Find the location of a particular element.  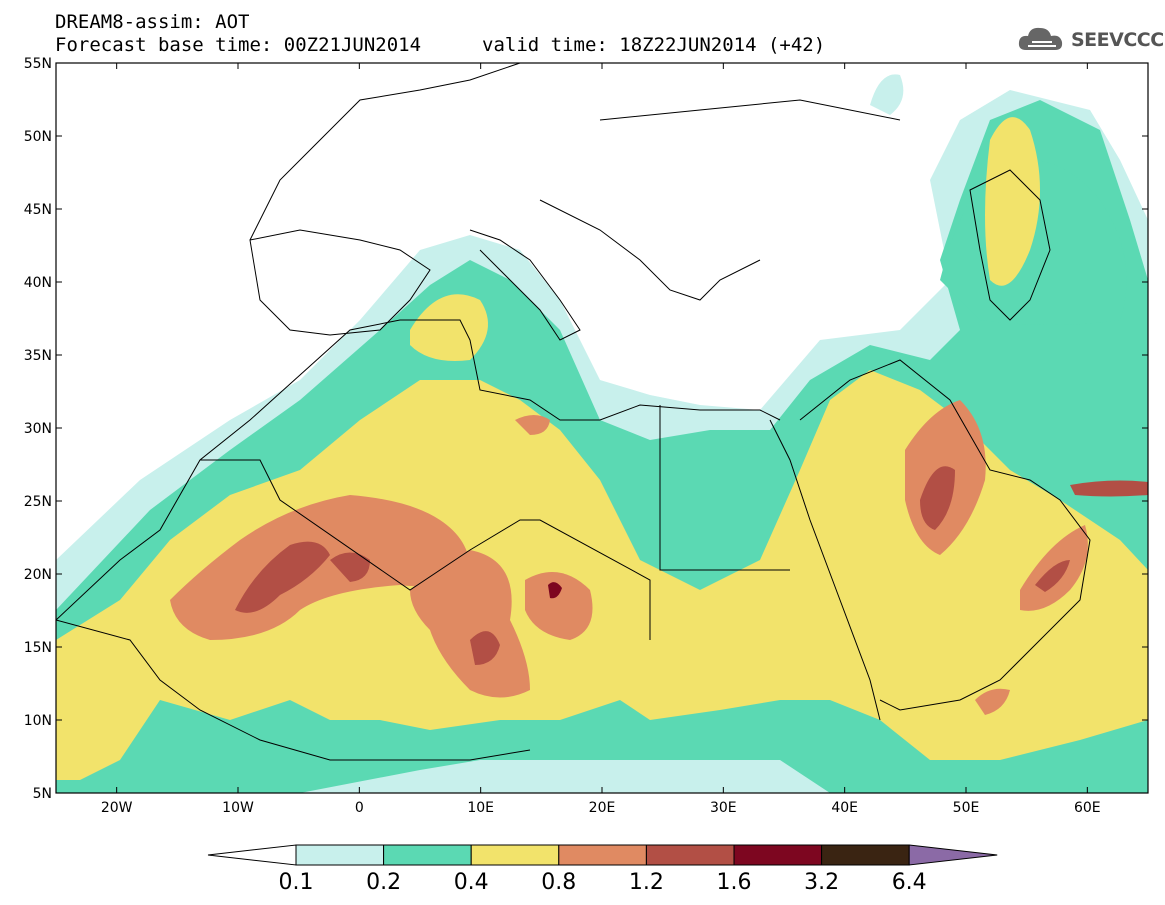

colorbar-label: 1.6 is located at coordinates (734, 882).